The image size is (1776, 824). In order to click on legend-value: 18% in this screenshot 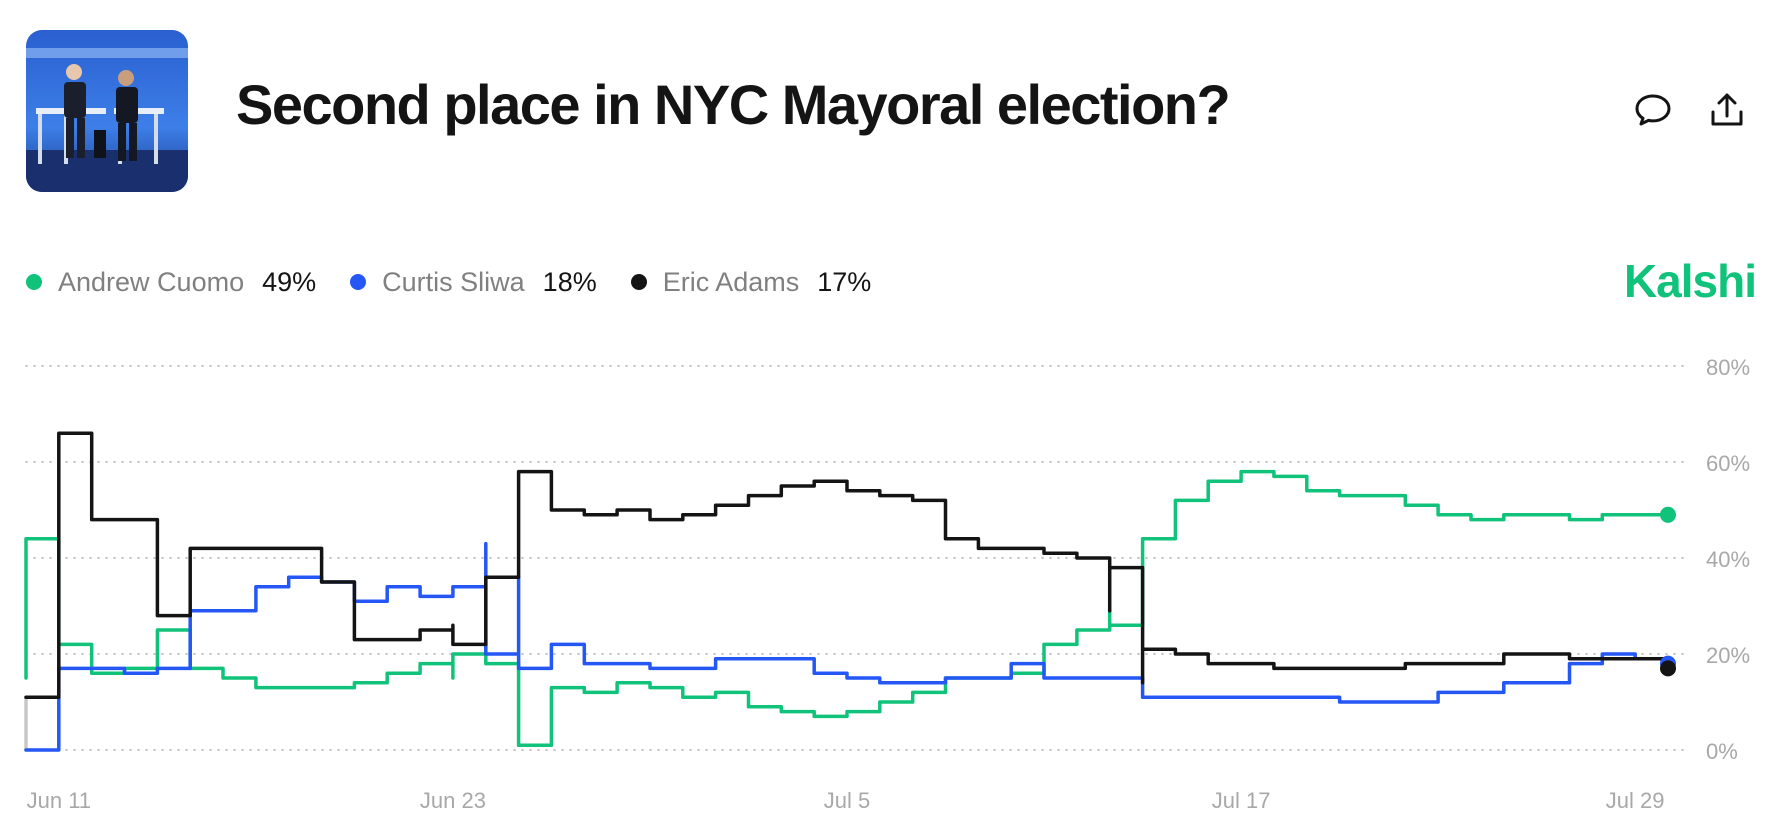, I will do `click(569, 281)`.